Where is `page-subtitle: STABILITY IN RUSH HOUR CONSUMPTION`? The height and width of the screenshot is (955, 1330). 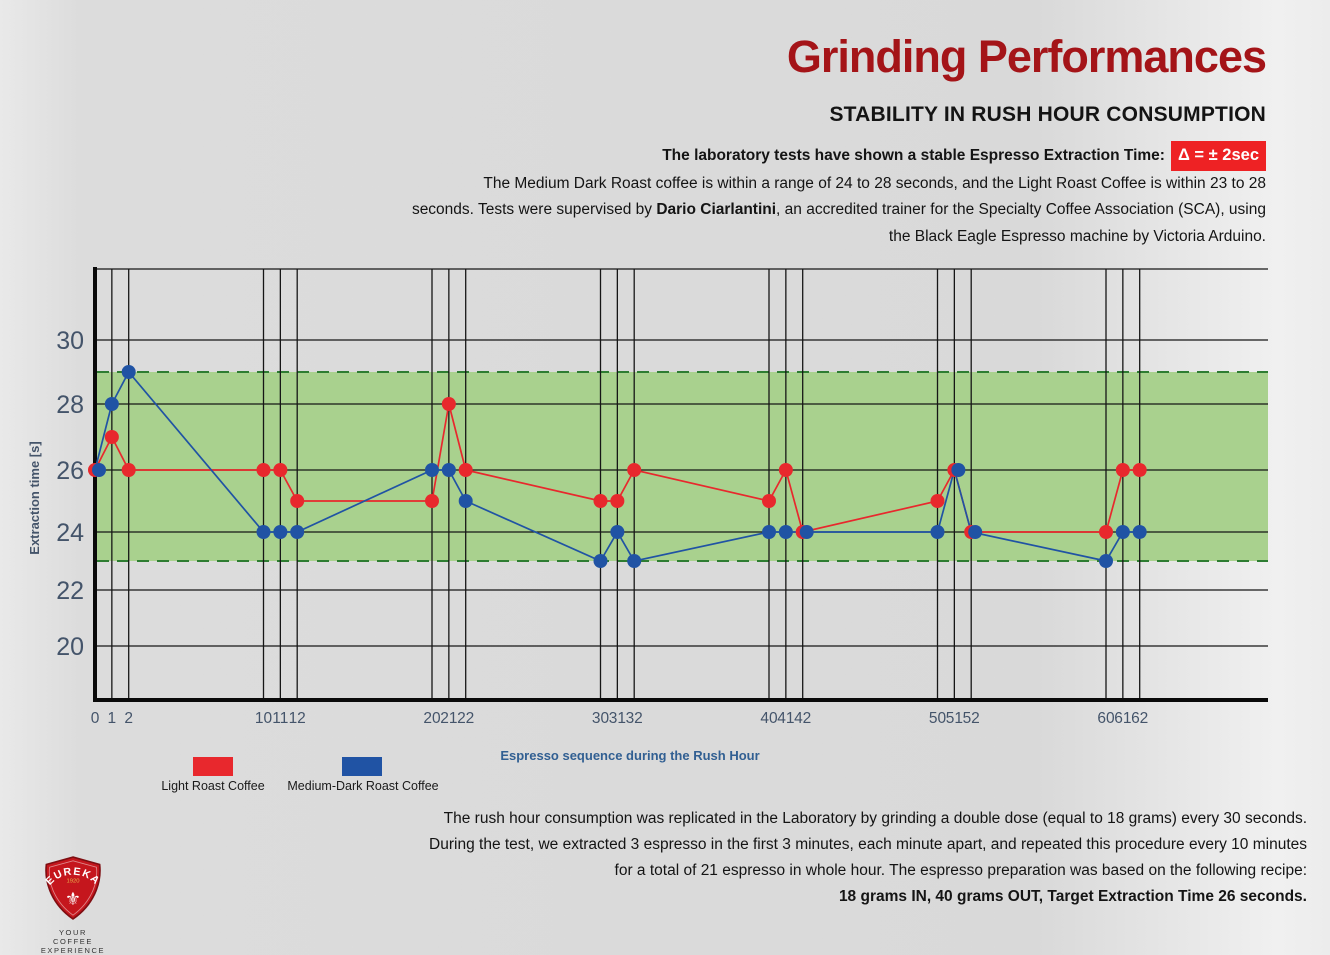 page-subtitle: STABILITY IN RUSH HOUR CONSUMPTION is located at coordinates (1047, 114).